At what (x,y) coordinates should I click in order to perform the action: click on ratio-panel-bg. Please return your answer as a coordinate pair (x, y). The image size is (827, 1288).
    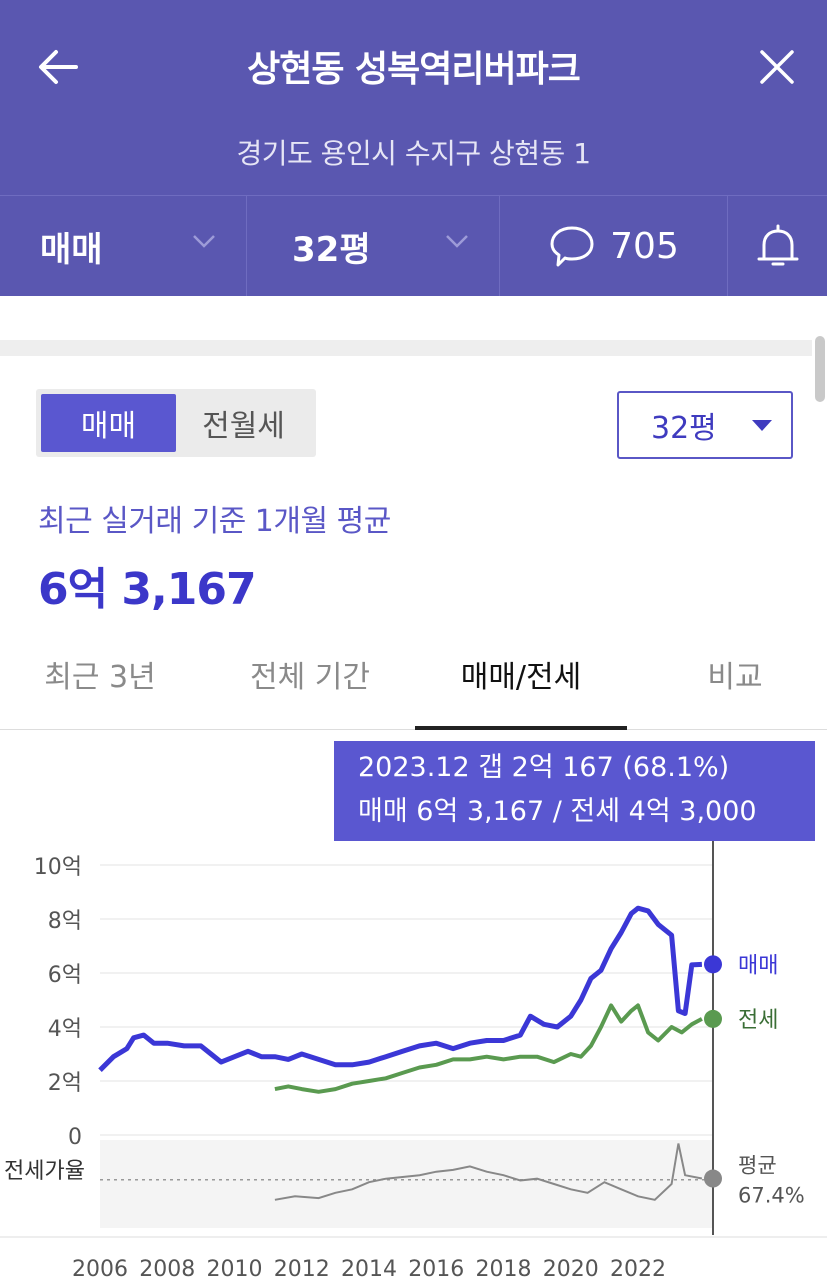
    Looking at the image, I should click on (406, 1184).